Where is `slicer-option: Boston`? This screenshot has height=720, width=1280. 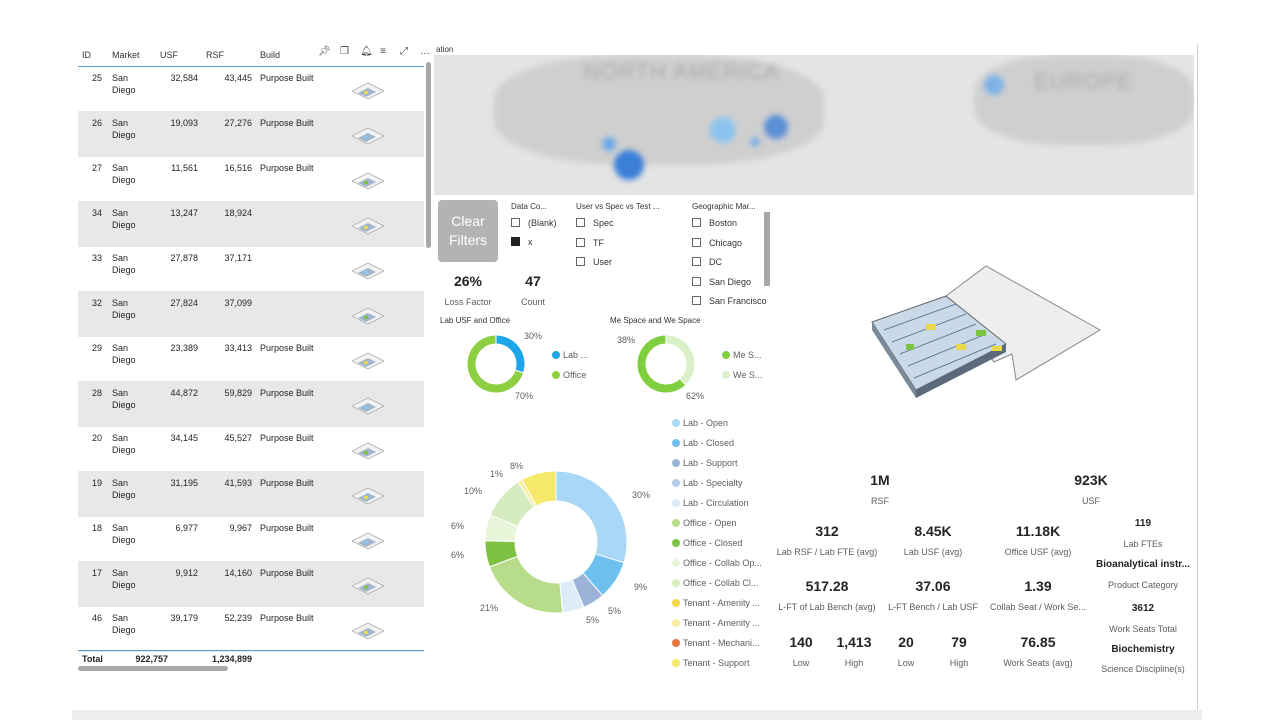 slicer-option: Boston is located at coordinates (714, 223).